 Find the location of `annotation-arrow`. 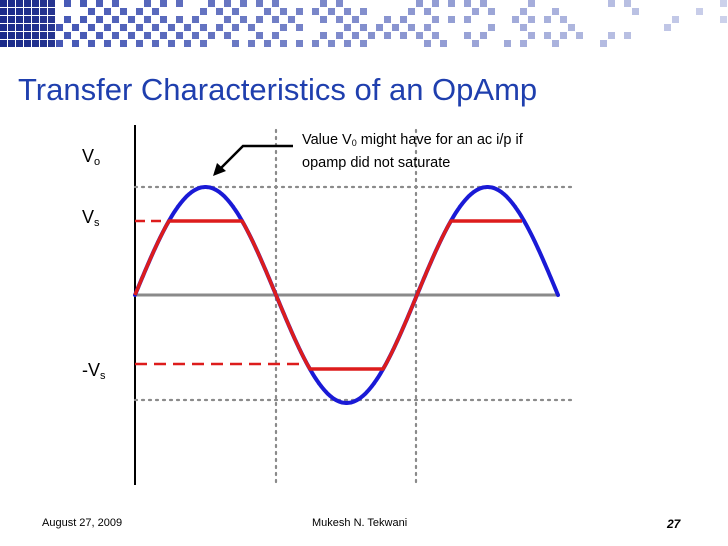

annotation-arrow is located at coordinates (256, 158).